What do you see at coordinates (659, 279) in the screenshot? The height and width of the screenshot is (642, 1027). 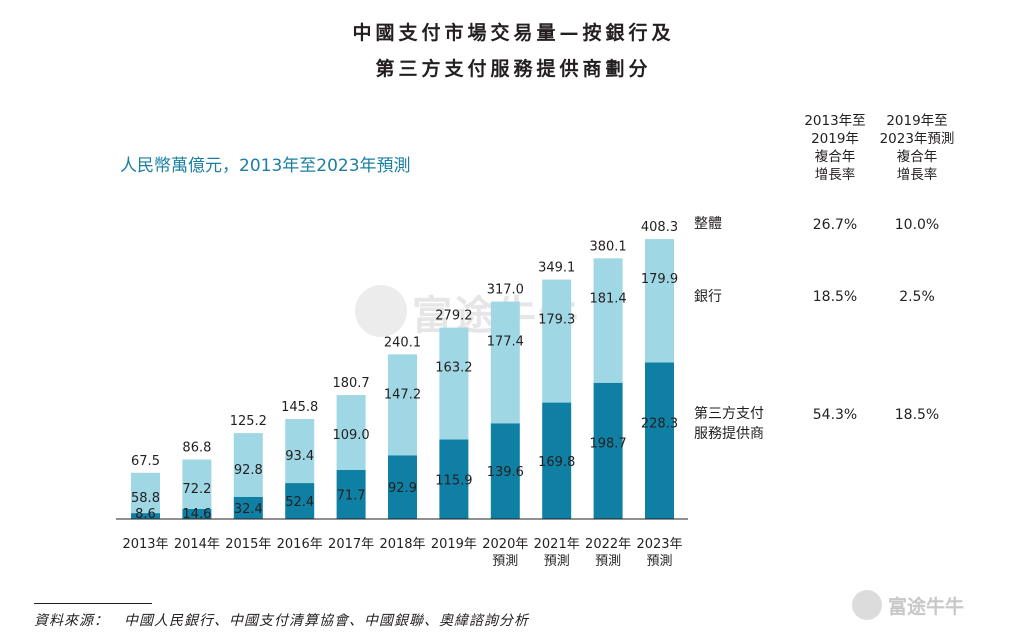 I see `data-label-bank: 179.9` at bounding box center [659, 279].